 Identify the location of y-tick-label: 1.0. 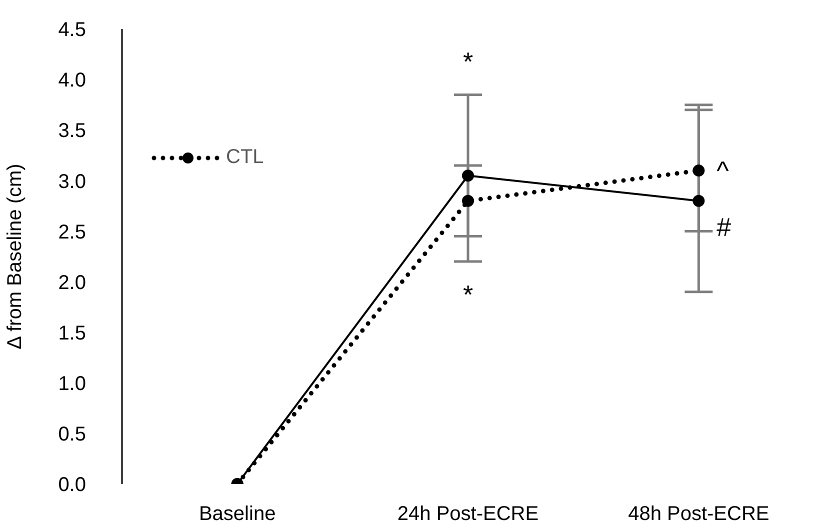
(72, 383).